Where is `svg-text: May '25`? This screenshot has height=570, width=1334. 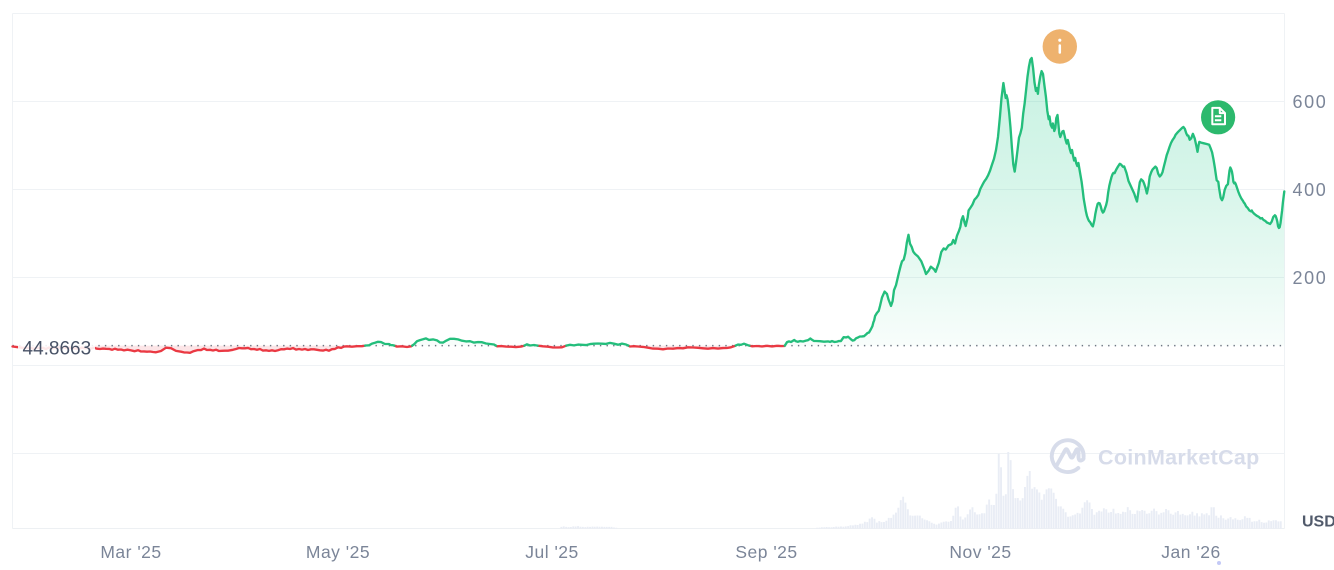 svg-text: May '25 is located at coordinates (338, 552).